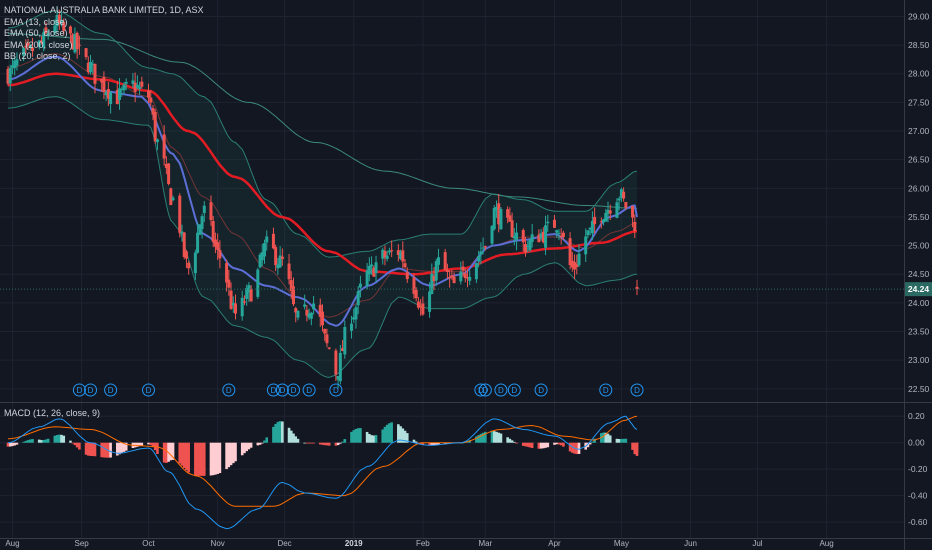 This screenshot has width=932, height=550. What do you see at coordinates (918, 289) in the screenshot?
I see `last-price-badge` at bounding box center [918, 289].